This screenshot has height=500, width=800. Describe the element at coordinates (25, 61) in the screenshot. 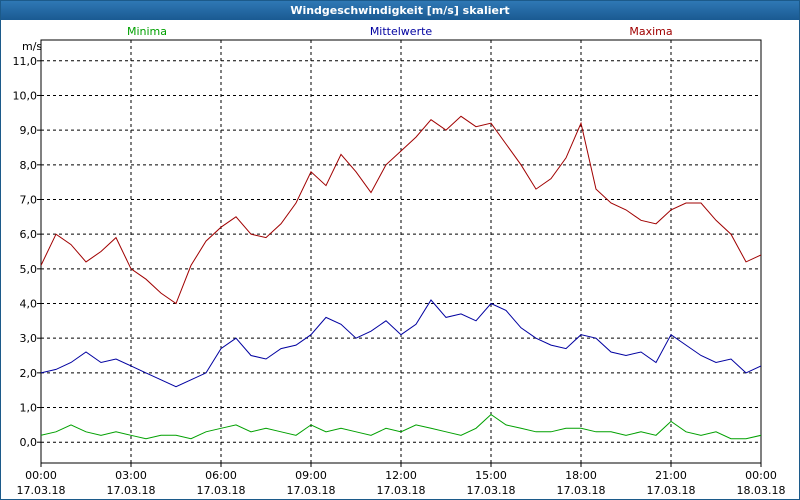

I see `y-tick-label: 11,0` at that location.